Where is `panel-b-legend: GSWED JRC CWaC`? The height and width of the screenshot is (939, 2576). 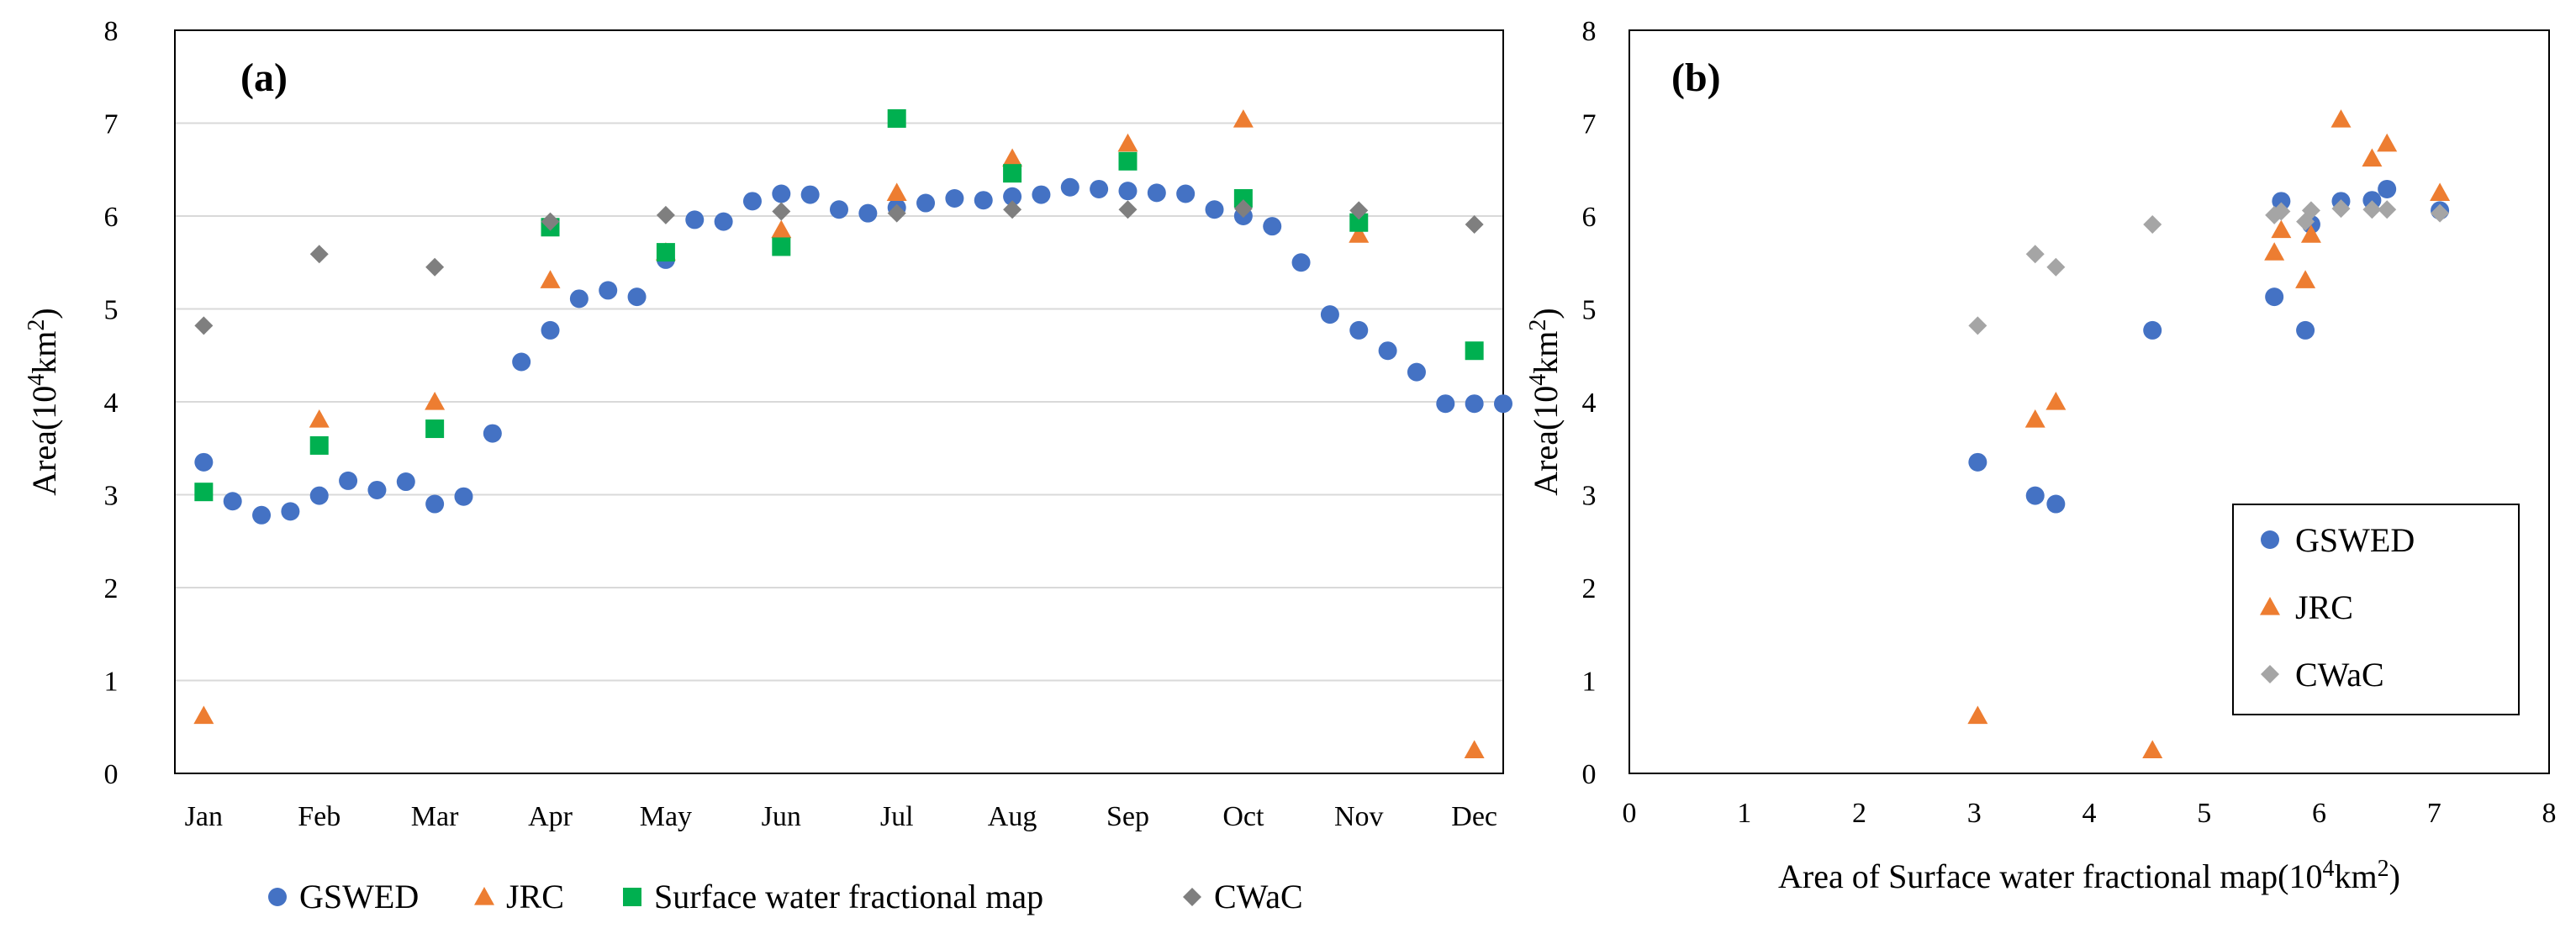
panel-b-legend: GSWED JRC CWaC is located at coordinates (2376, 609).